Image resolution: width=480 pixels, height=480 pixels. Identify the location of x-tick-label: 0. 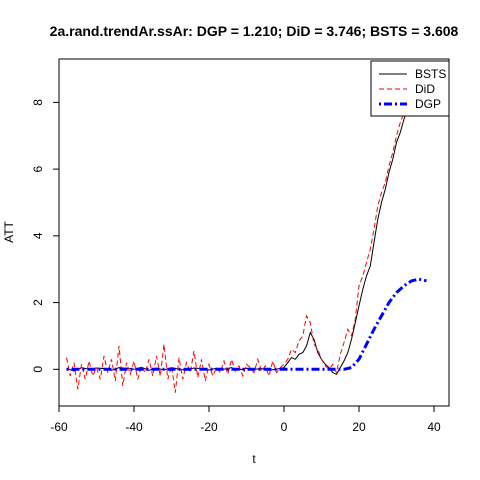
(284, 427).